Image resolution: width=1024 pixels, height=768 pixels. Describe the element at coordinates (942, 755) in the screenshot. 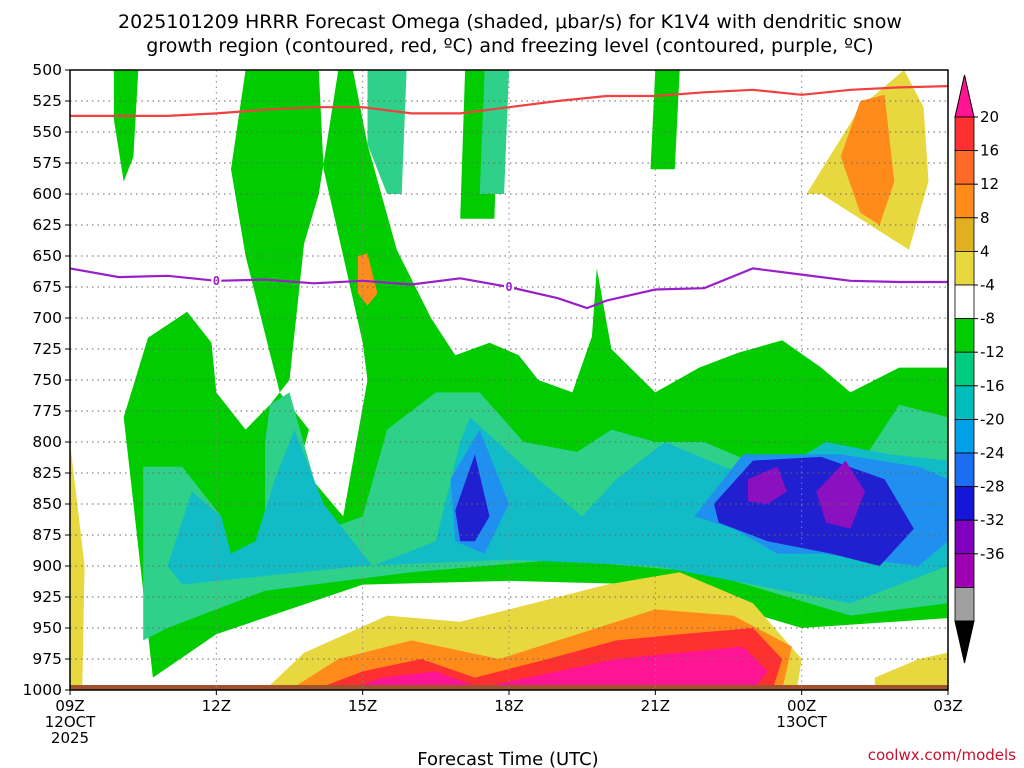

I see `credit-text: coolwx.com/models` at that location.